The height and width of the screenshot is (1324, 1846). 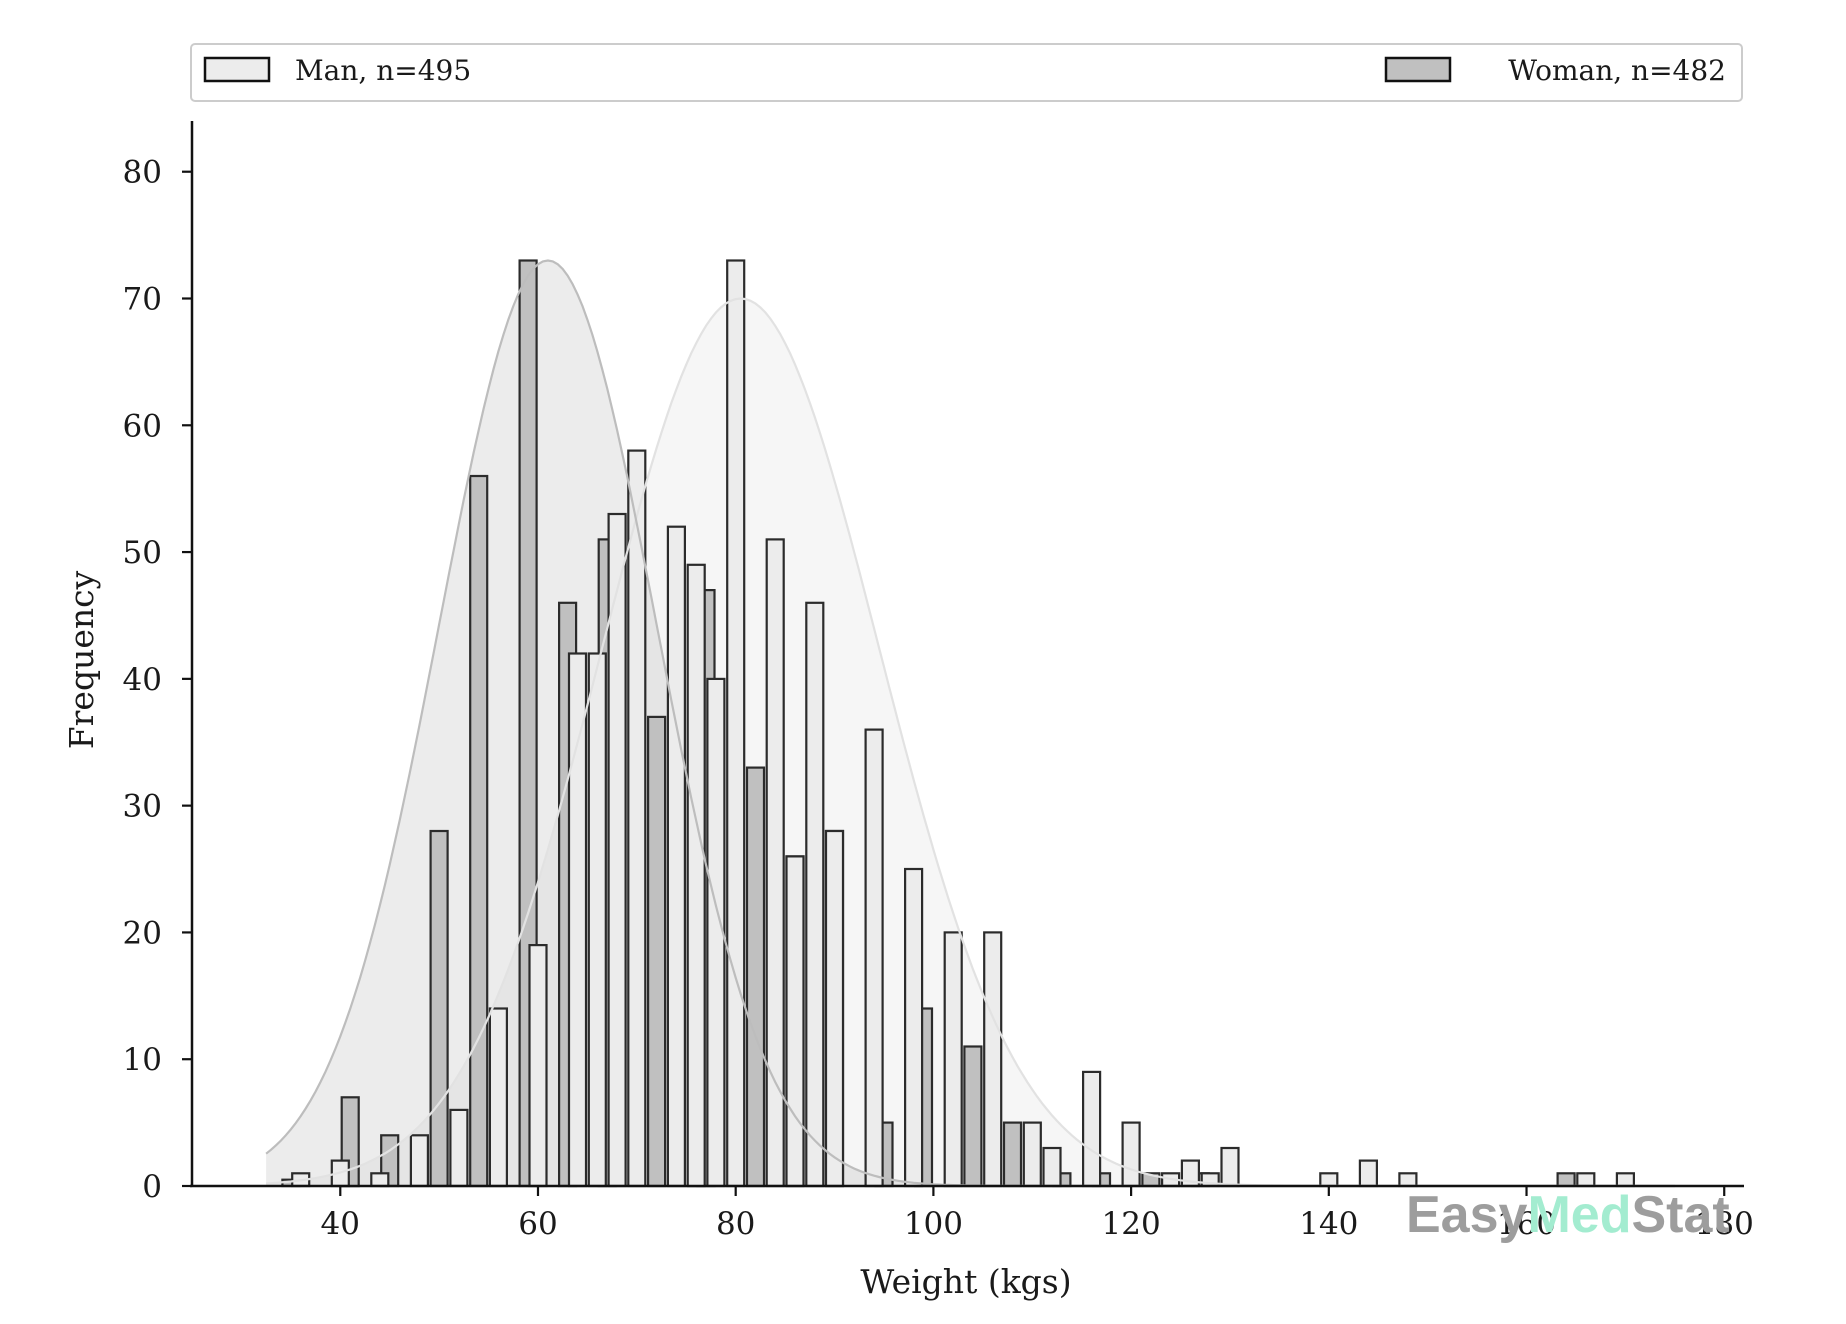 I want to click on x-tick-label-60: 60, so click(x=537, y=1224).